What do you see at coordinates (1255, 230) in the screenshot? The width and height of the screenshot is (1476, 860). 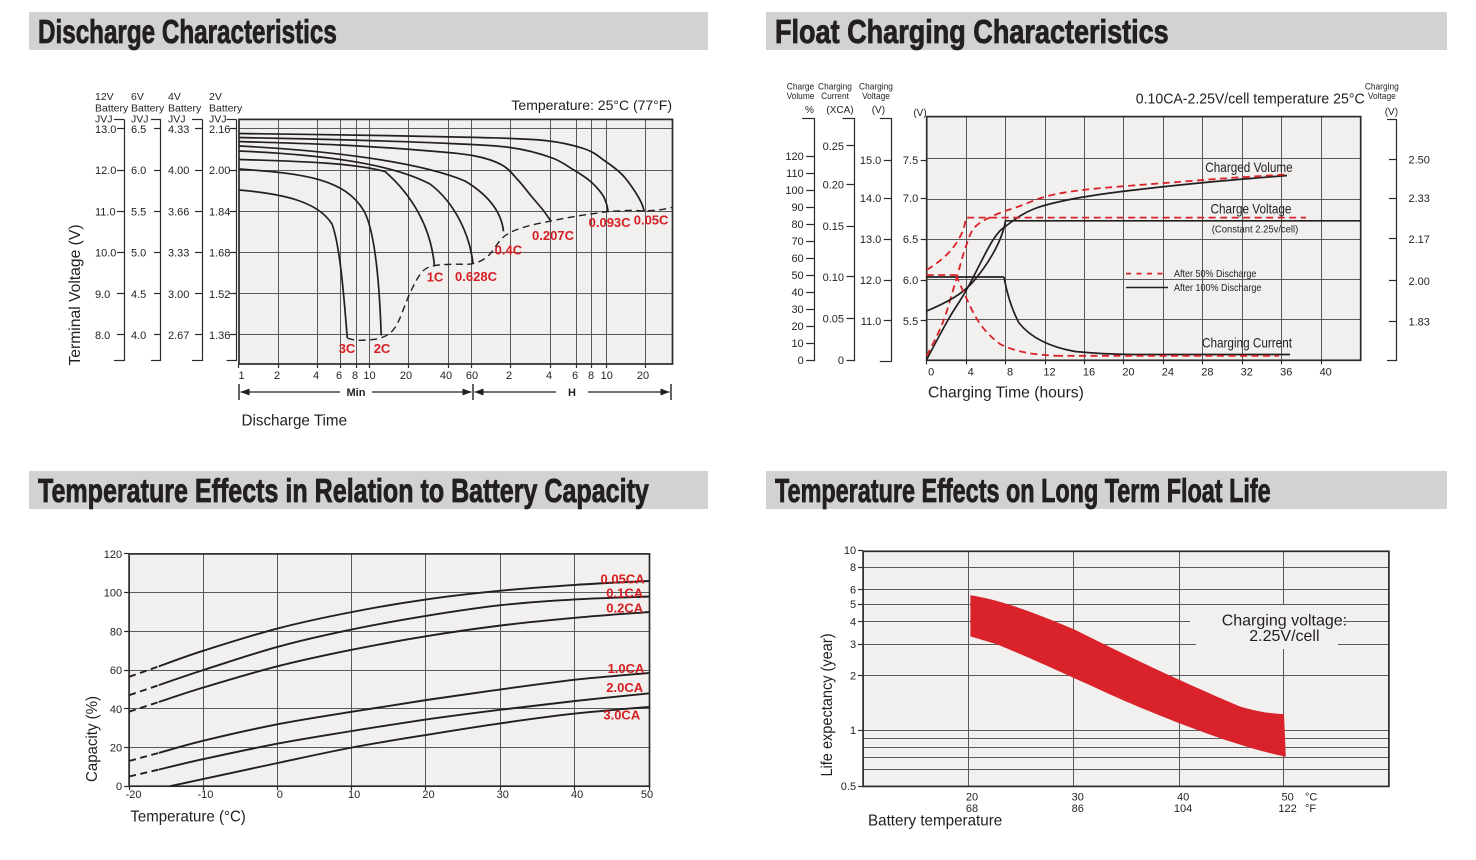 I see `svg-text: (Constant 2.25v/cell)` at bounding box center [1255, 230].